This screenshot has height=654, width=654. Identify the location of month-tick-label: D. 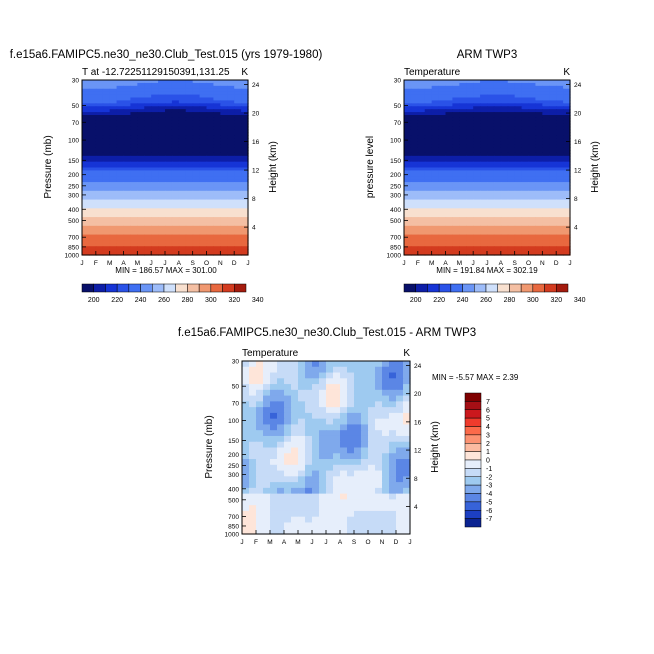
(556, 263).